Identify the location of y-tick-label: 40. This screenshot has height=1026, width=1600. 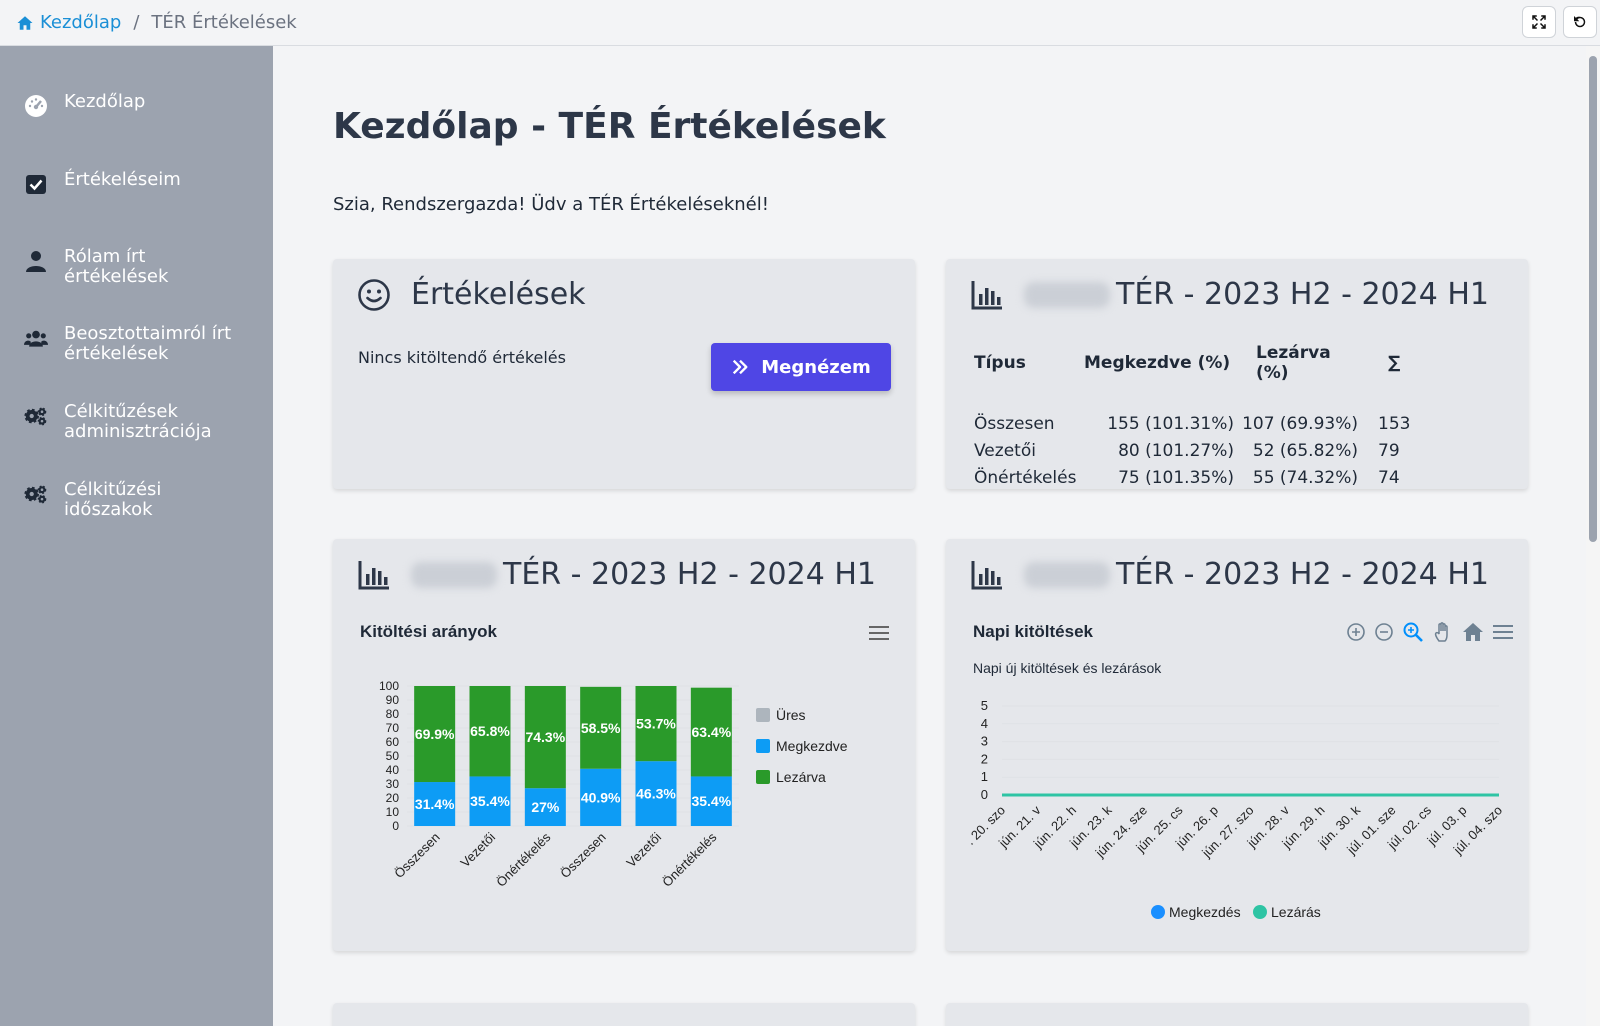
(393, 770).